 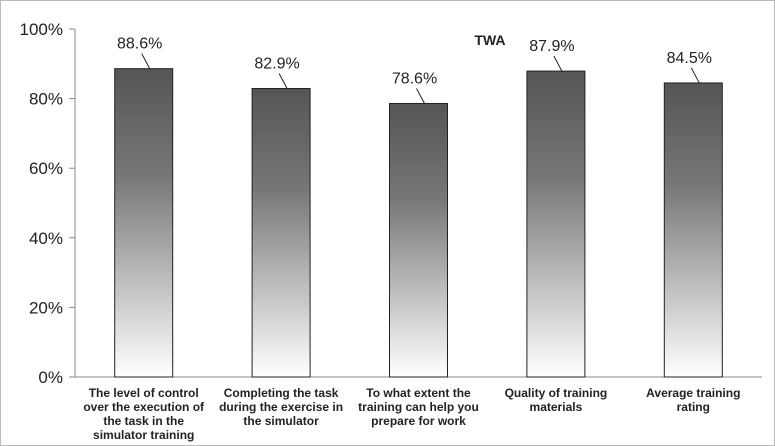 What do you see at coordinates (41, 29) in the screenshot?
I see `y-tick-label: 100%` at bounding box center [41, 29].